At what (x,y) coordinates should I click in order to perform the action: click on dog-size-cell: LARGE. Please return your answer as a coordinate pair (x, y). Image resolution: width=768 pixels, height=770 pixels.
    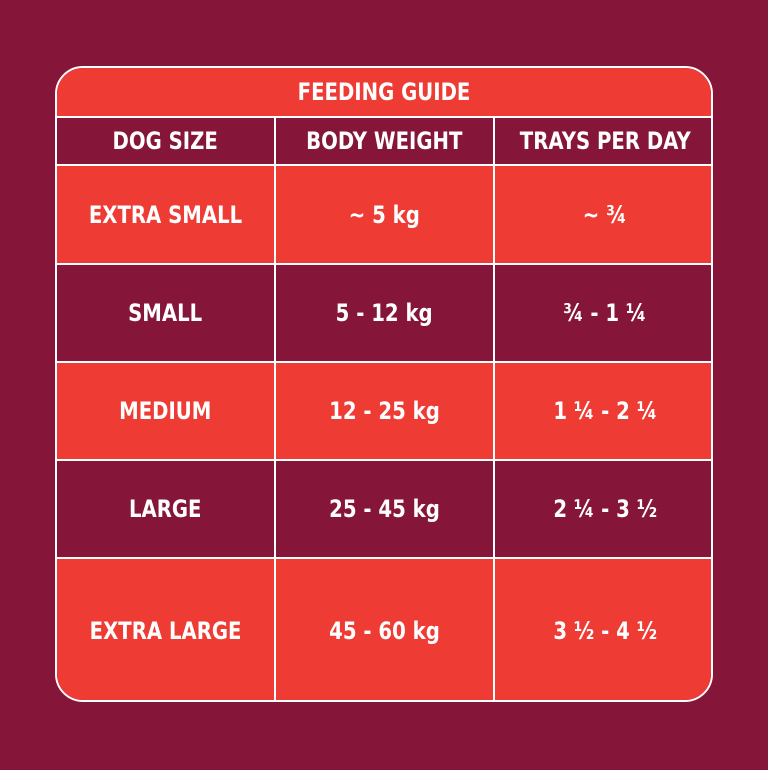
    Looking at the image, I should click on (166, 509).